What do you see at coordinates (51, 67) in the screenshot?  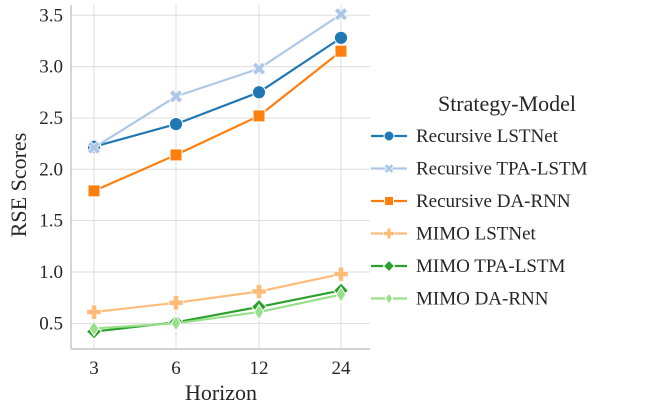 I see `y-tick-label: 3.0` at bounding box center [51, 67].